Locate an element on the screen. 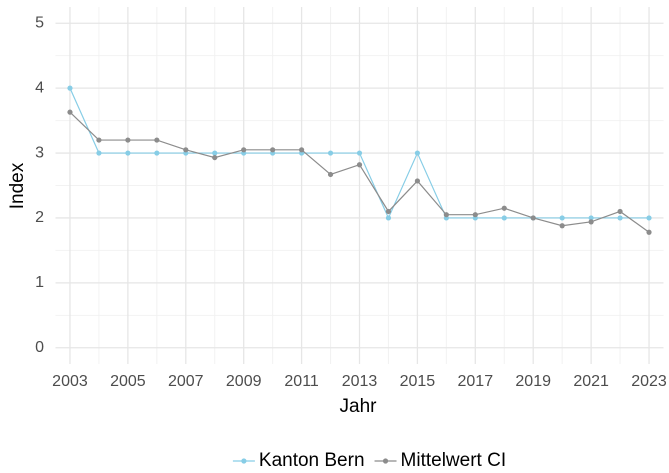 The width and height of the screenshot is (669, 473). legend-label: Kanton Bern is located at coordinates (312, 459).